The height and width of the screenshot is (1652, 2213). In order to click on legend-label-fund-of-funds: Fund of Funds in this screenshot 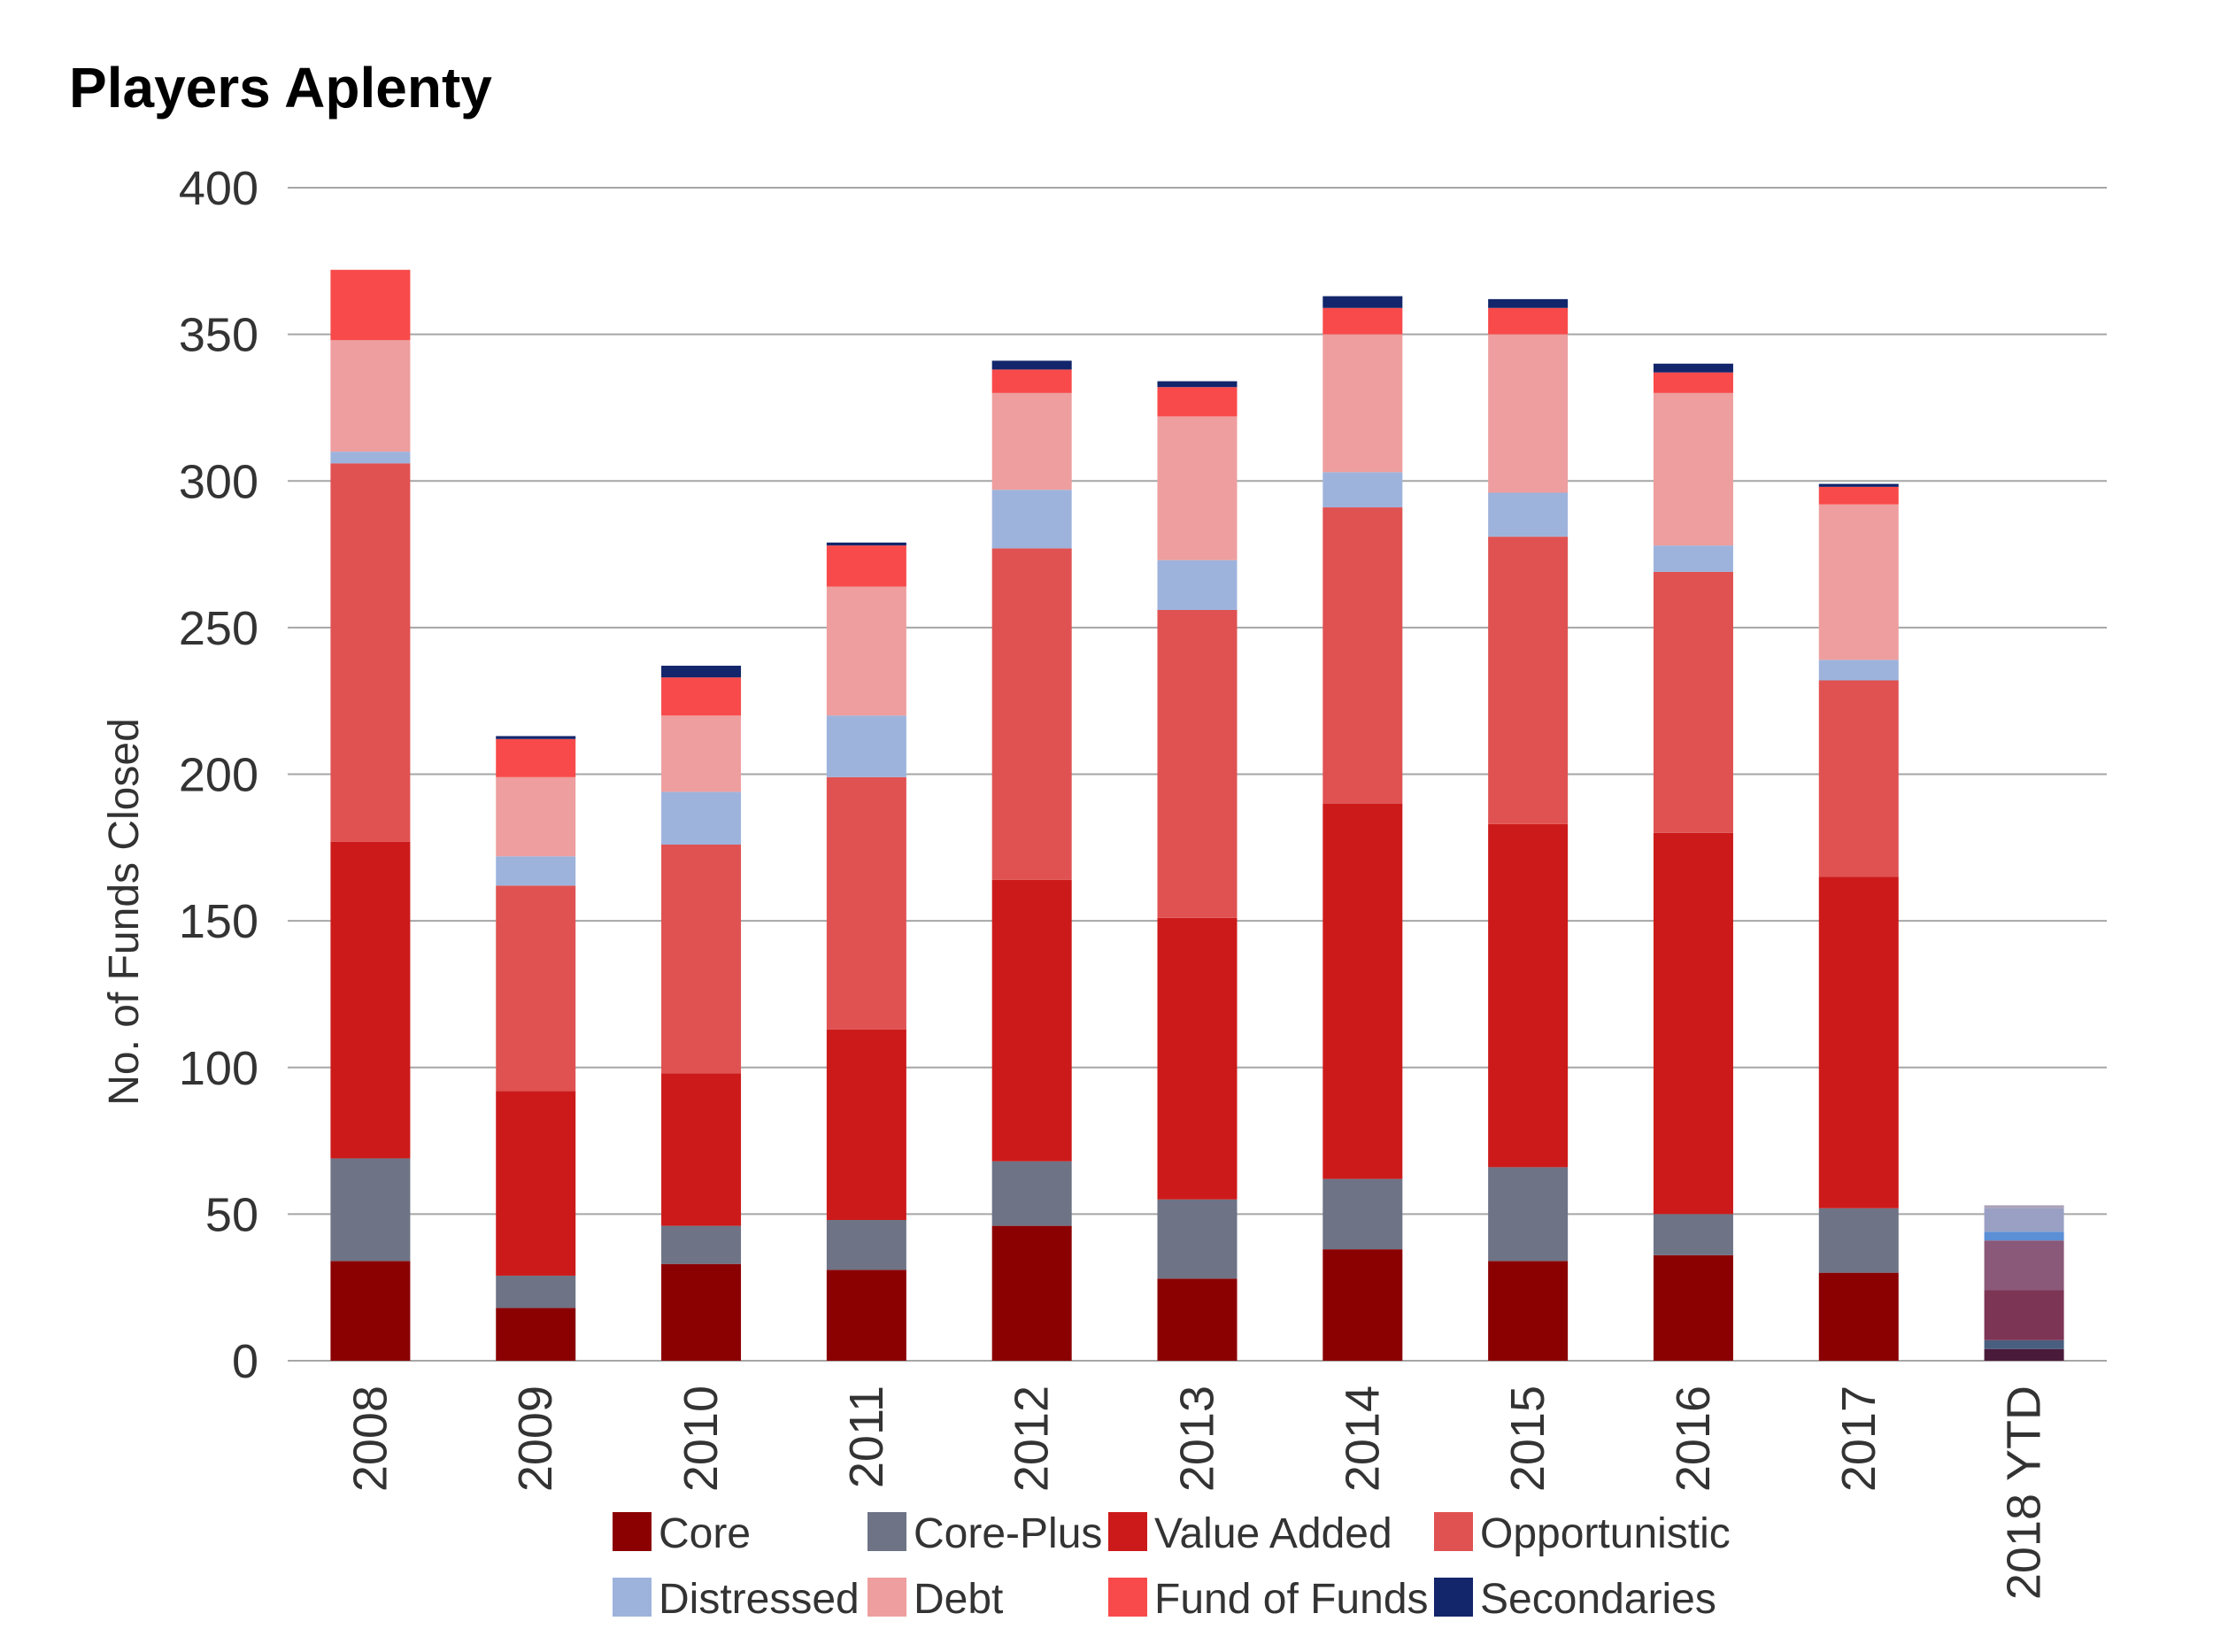, I will do `click(1291, 1599)`.